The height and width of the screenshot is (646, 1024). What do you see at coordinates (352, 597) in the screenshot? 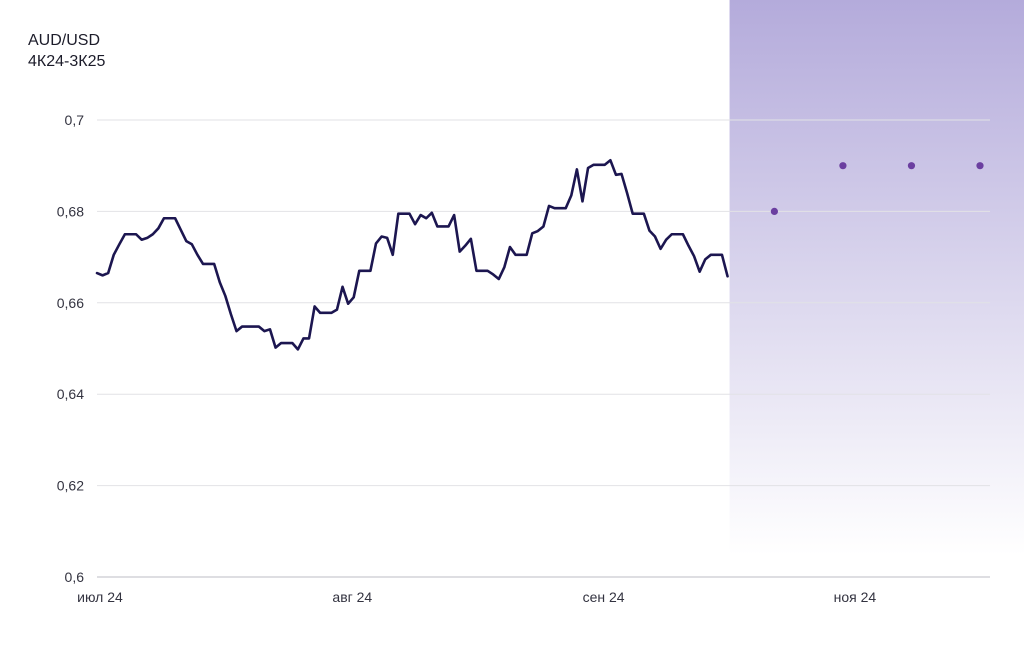
I see `x-tick-label: авг 24` at bounding box center [352, 597].